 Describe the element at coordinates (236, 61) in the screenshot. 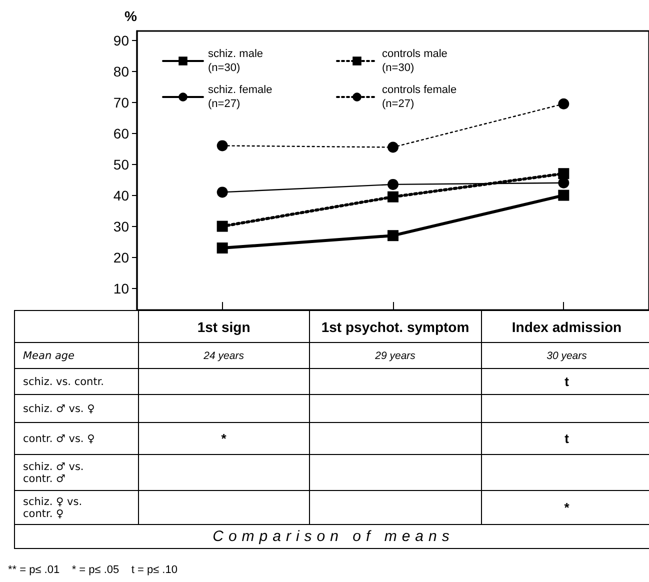

I see `legend-label: schiz. male (n=30)` at that location.